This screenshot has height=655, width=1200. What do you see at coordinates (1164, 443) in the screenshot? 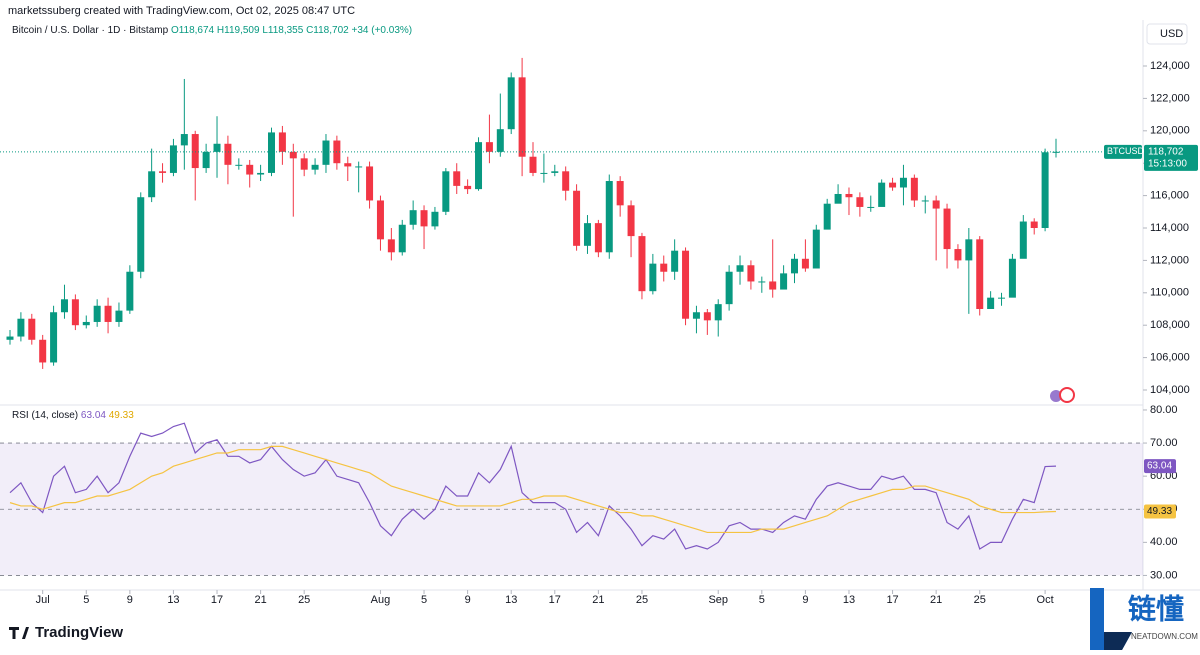
I see `y-tick-label: 70.00` at bounding box center [1164, 443].